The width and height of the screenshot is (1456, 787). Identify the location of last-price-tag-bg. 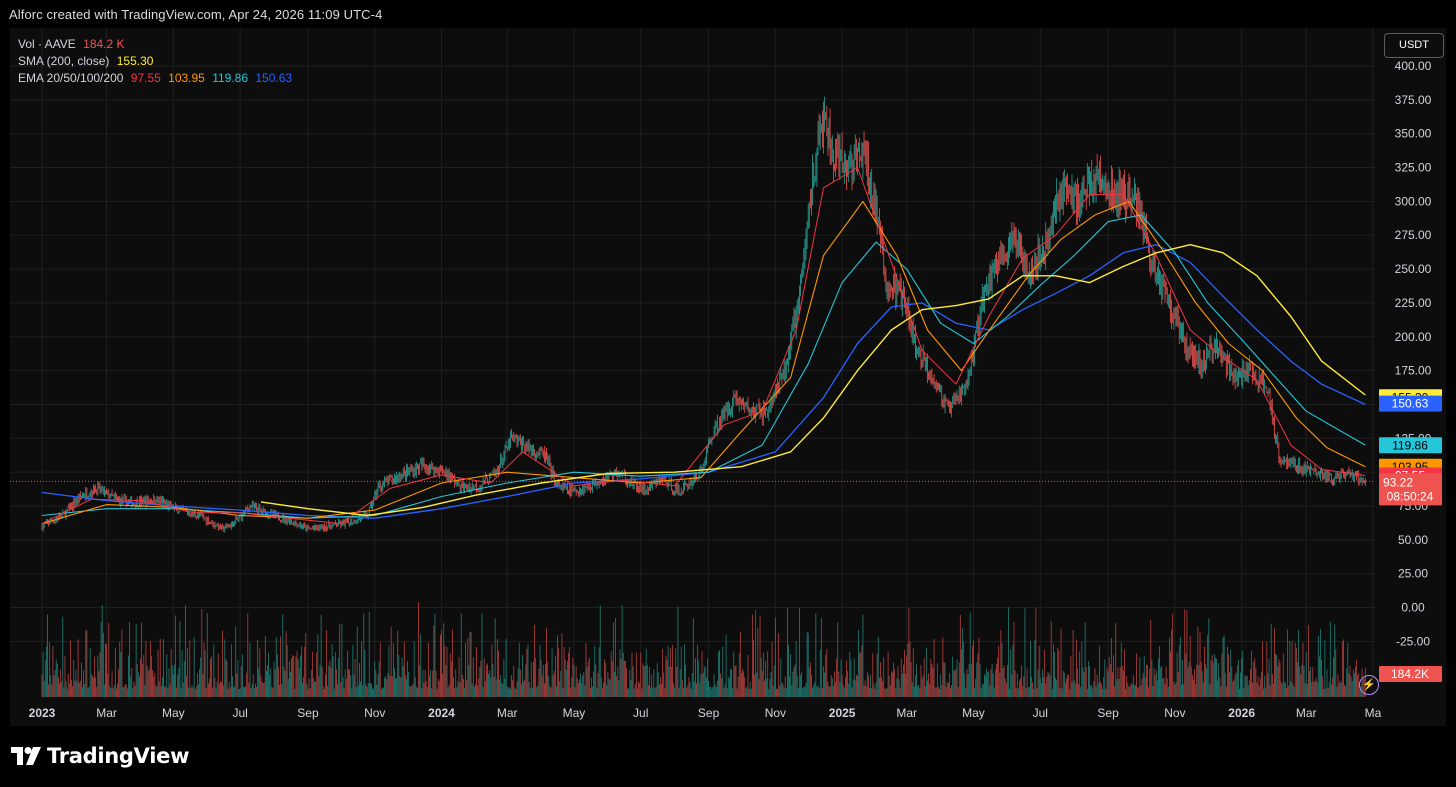
(1410, 489).